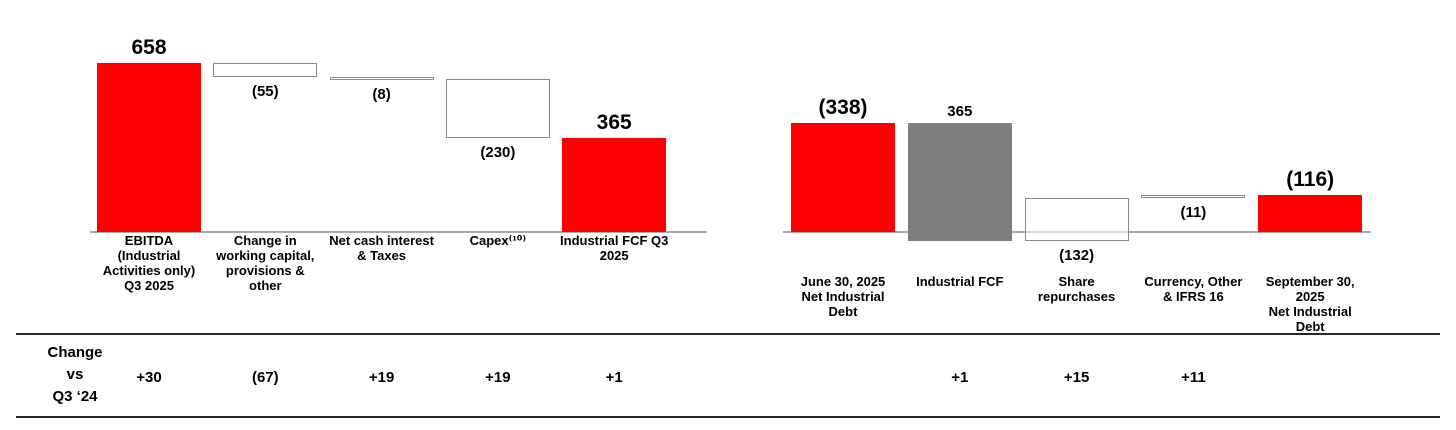 Image resolution: width=1456 pixels, height=430 pixels. What do you see at coordinates (1076, 289) in the screenshot?
I see `bar-category-label: Share repurchases` at bounding box center [1076, 289].